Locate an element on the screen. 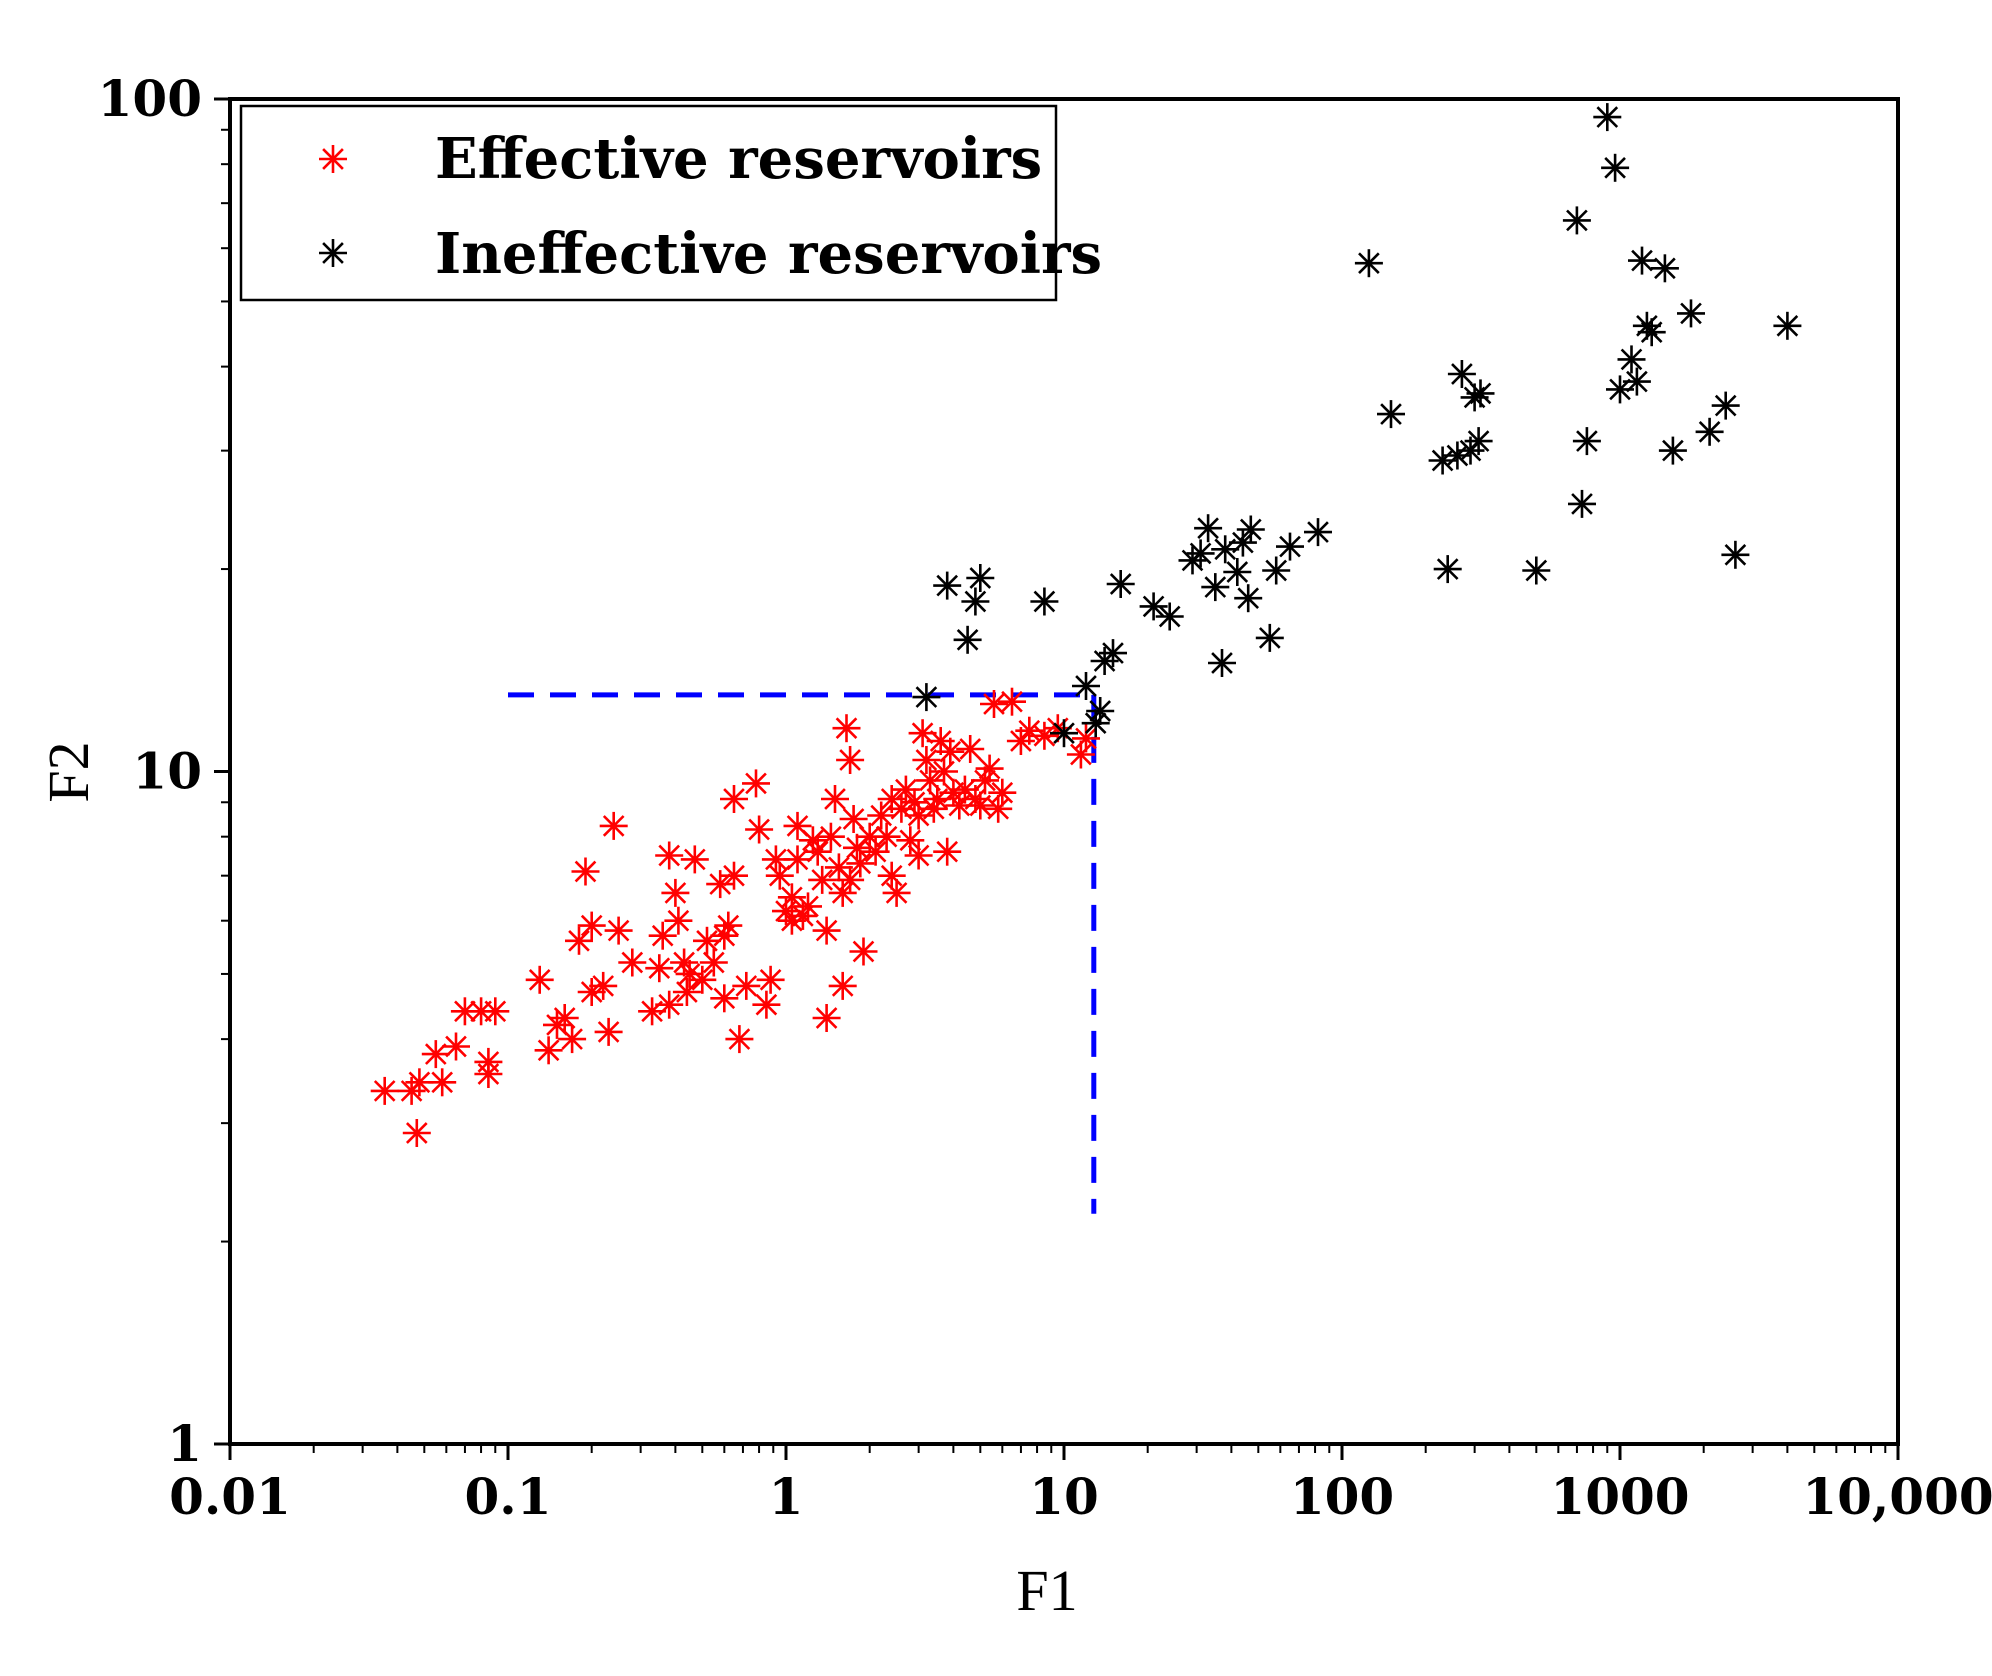 This screenshot has height=1676, width=1992. y-tick-label: 1 is located at coordinates (184, 1443).